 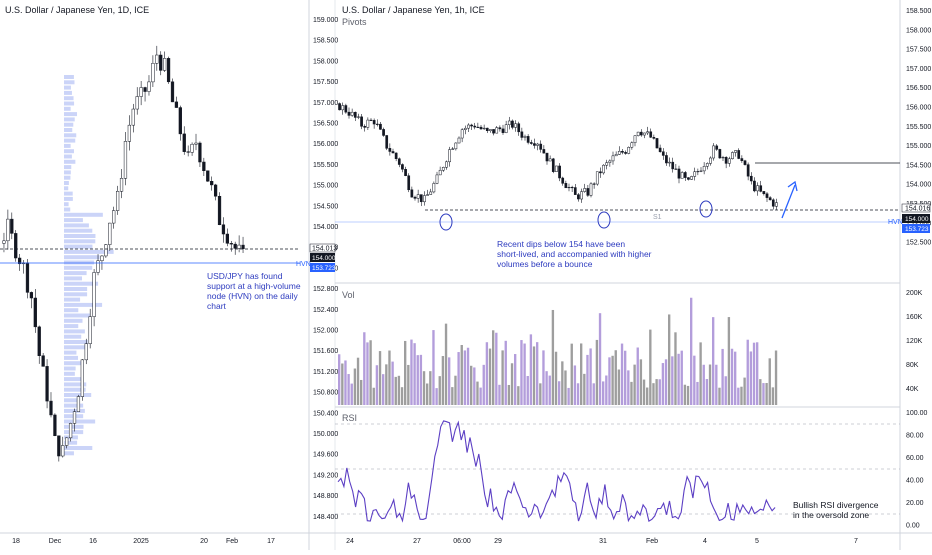 I want to click on daily-y-tick: 156.000, so click(x=325, y=144).